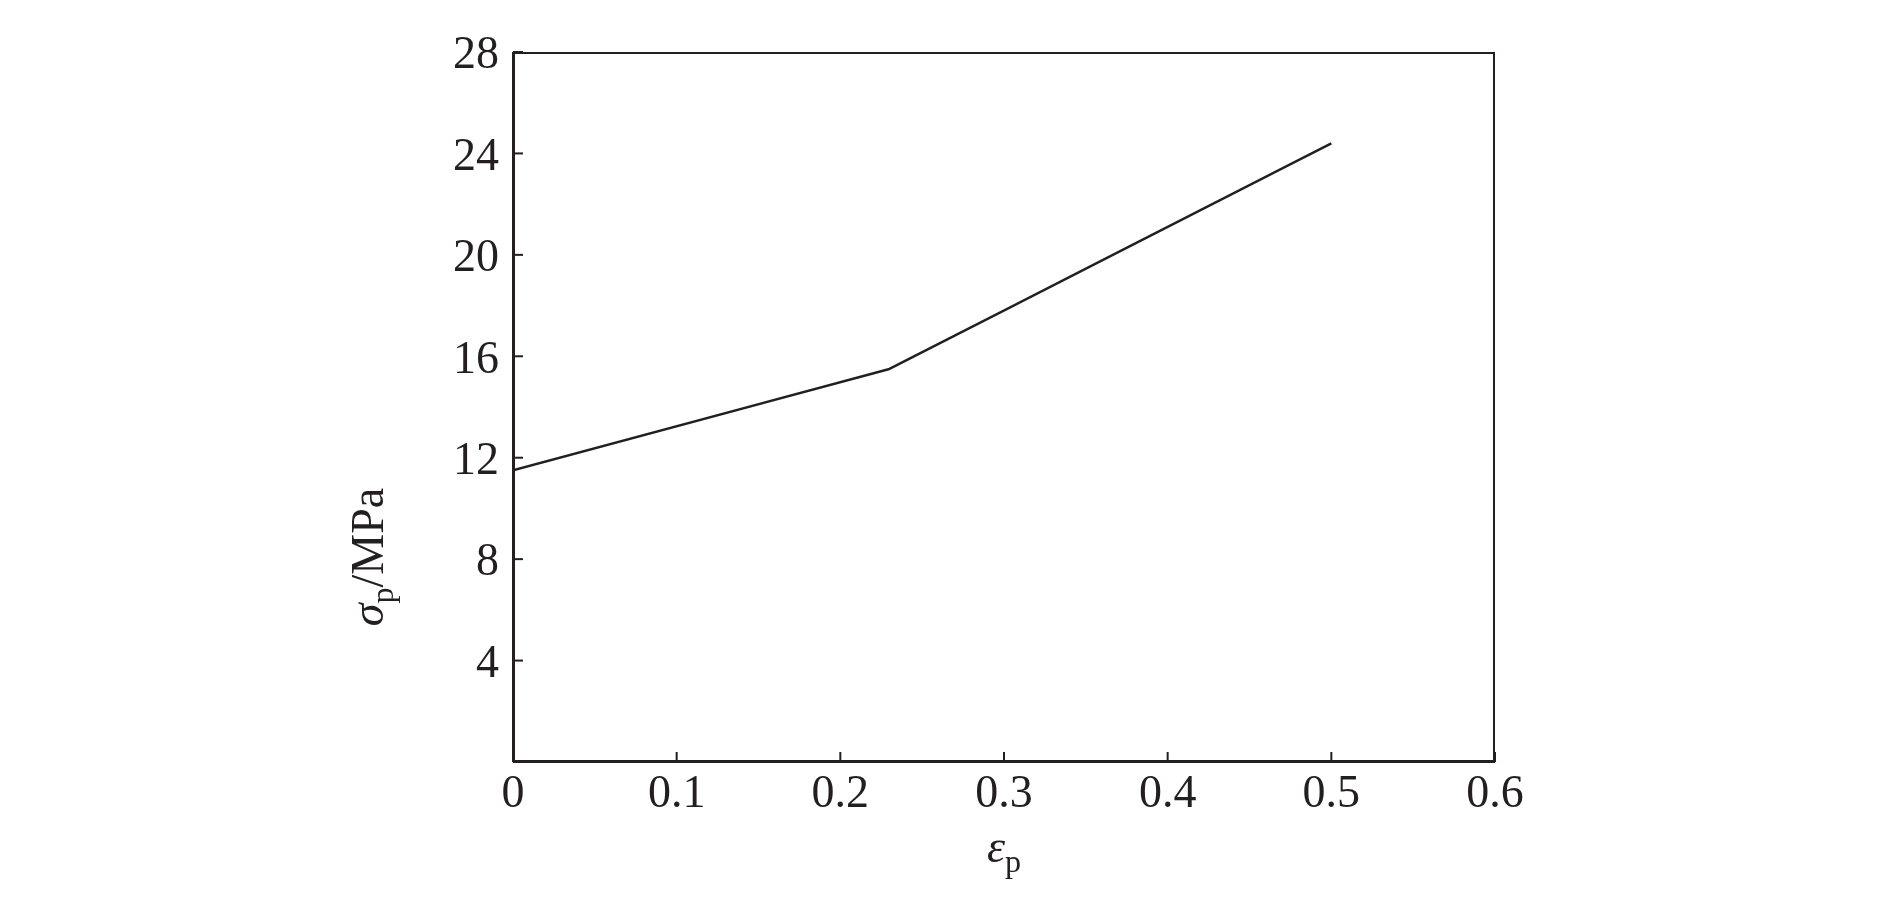  I want to click on y-tick-label: 8, so click(487, 560).